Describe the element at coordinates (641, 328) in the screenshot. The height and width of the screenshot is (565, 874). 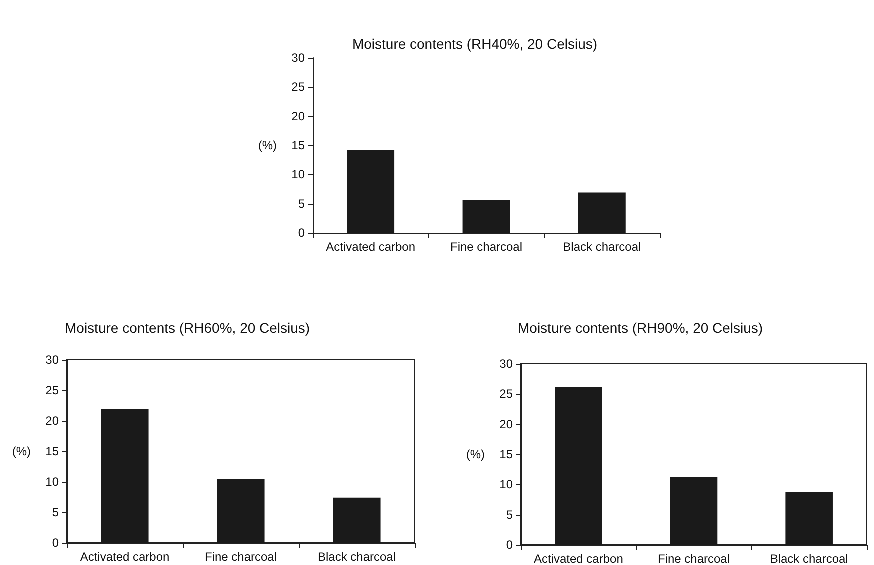
I see `chart-title: Moisture contents (RH90%, 20 Celsius)` at that location.